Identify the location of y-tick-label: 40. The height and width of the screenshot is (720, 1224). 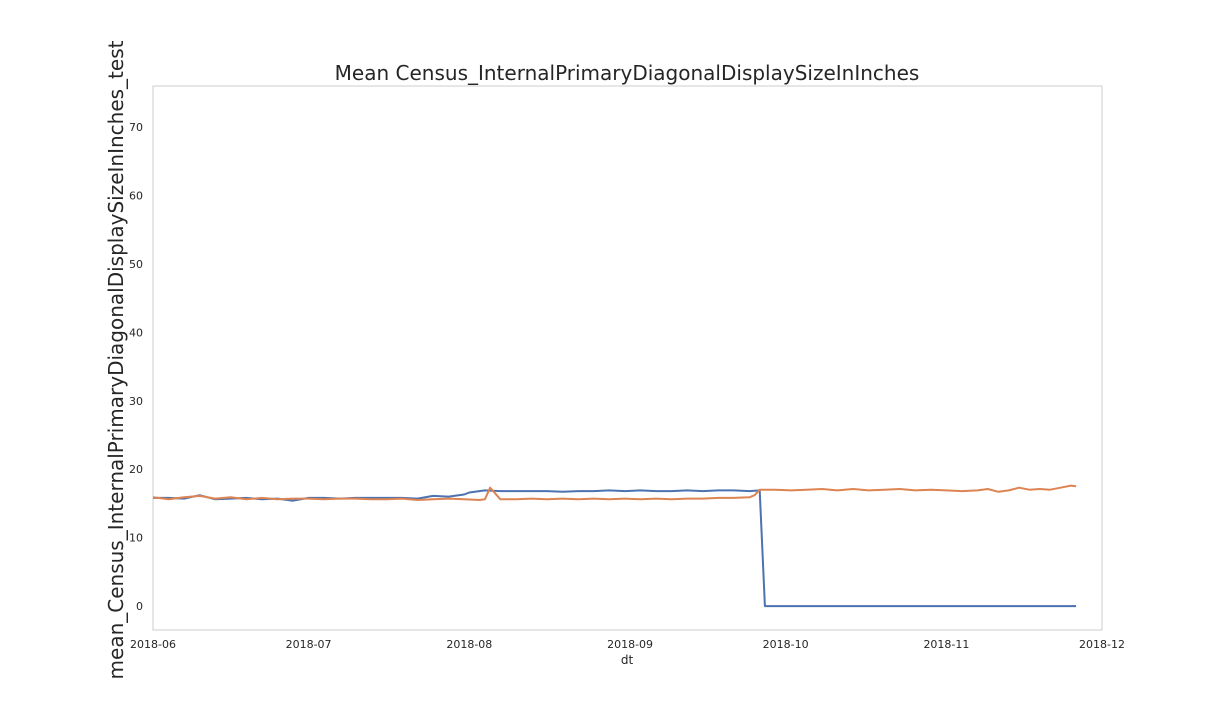
(136, 332).